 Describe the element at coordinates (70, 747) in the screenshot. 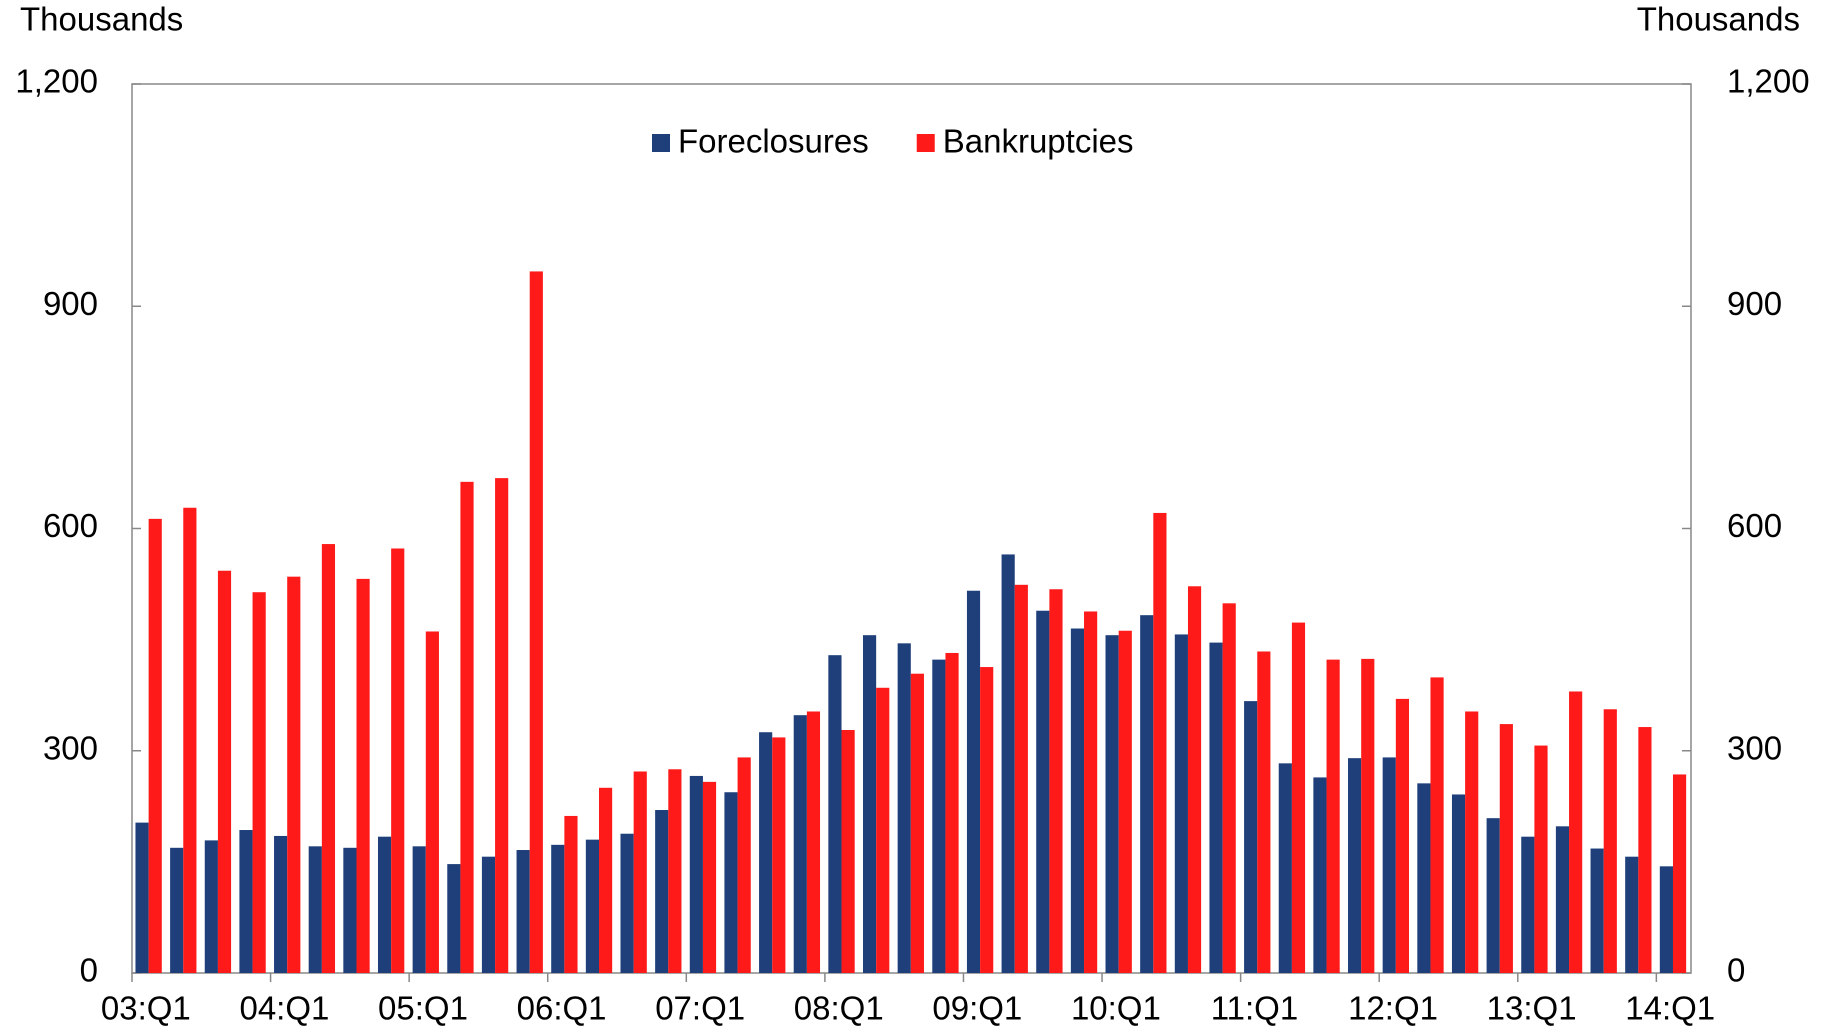

I see `y-tick-label: 300` at that location.